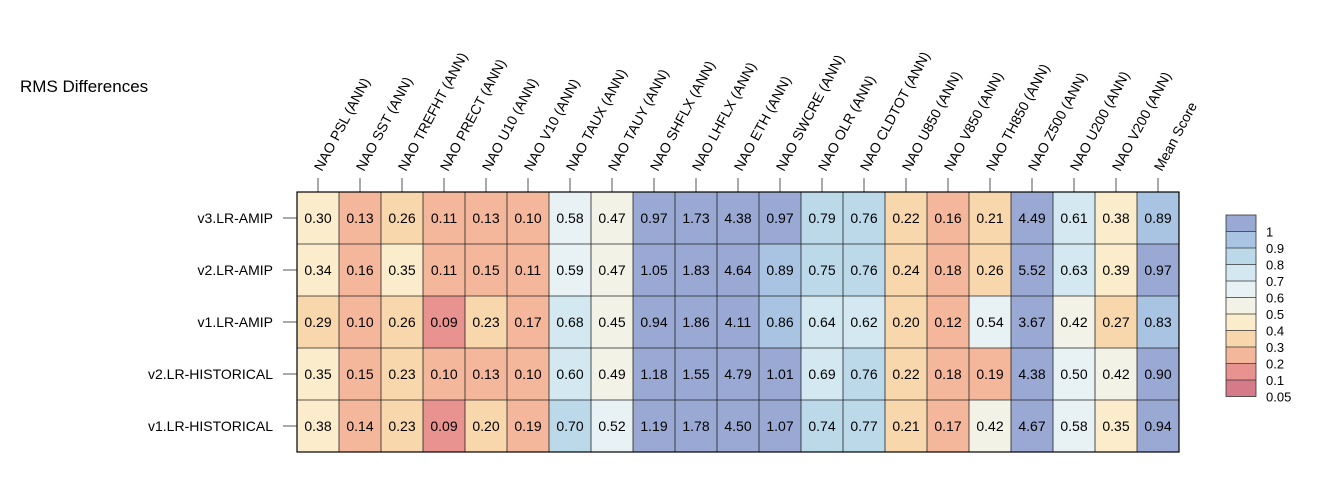 The height and width of the screenshot is (477, 1329). I want to click on cell-value-label: 4.79, so click(737, 374).